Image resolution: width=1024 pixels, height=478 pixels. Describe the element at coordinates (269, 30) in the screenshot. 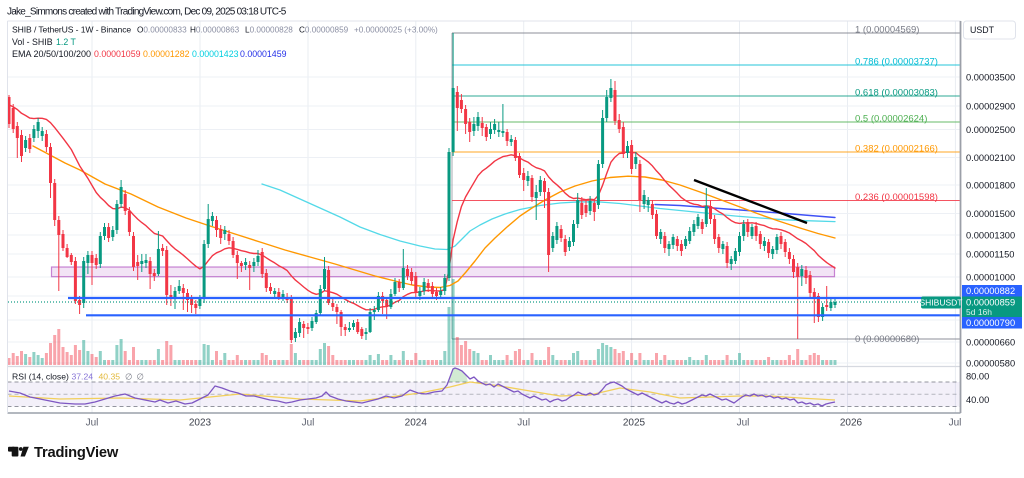

I see `svg-text: L0.00000828` at that location.